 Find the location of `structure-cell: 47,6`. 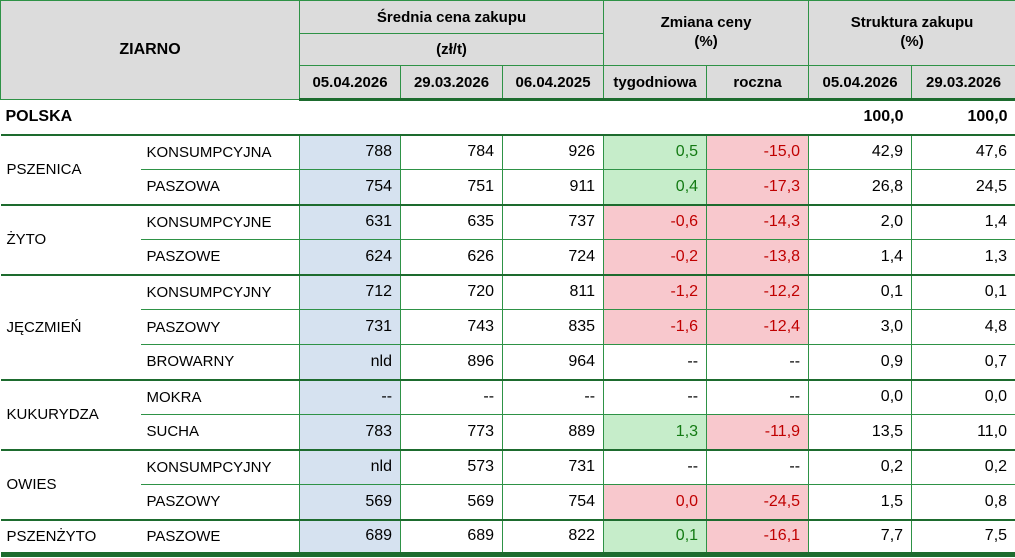

structure-cell: 47,6 is located at coordinates (963, 151).